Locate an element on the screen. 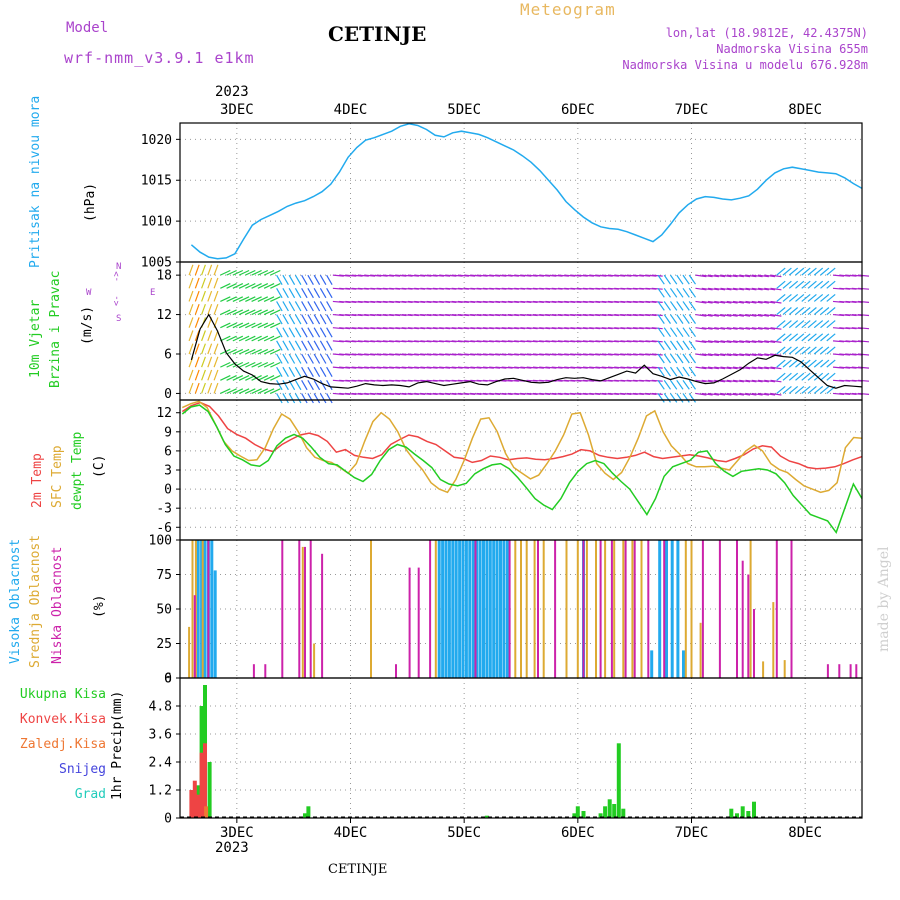 The height and width of the screenshot is (900, 900). pressure-line is located at coordinates (526, 191).